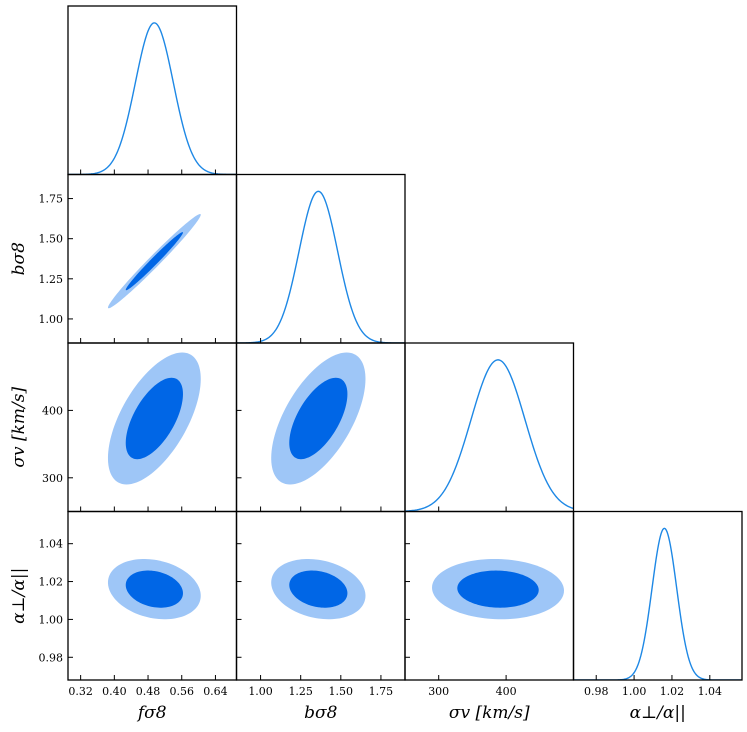 Image resolution: width=747 pixels, height=732 pixels. Describe the element at coordinates (489, 713) in the screenshot. I see `x-axis-label-sv: σv [km/s]` at that location.